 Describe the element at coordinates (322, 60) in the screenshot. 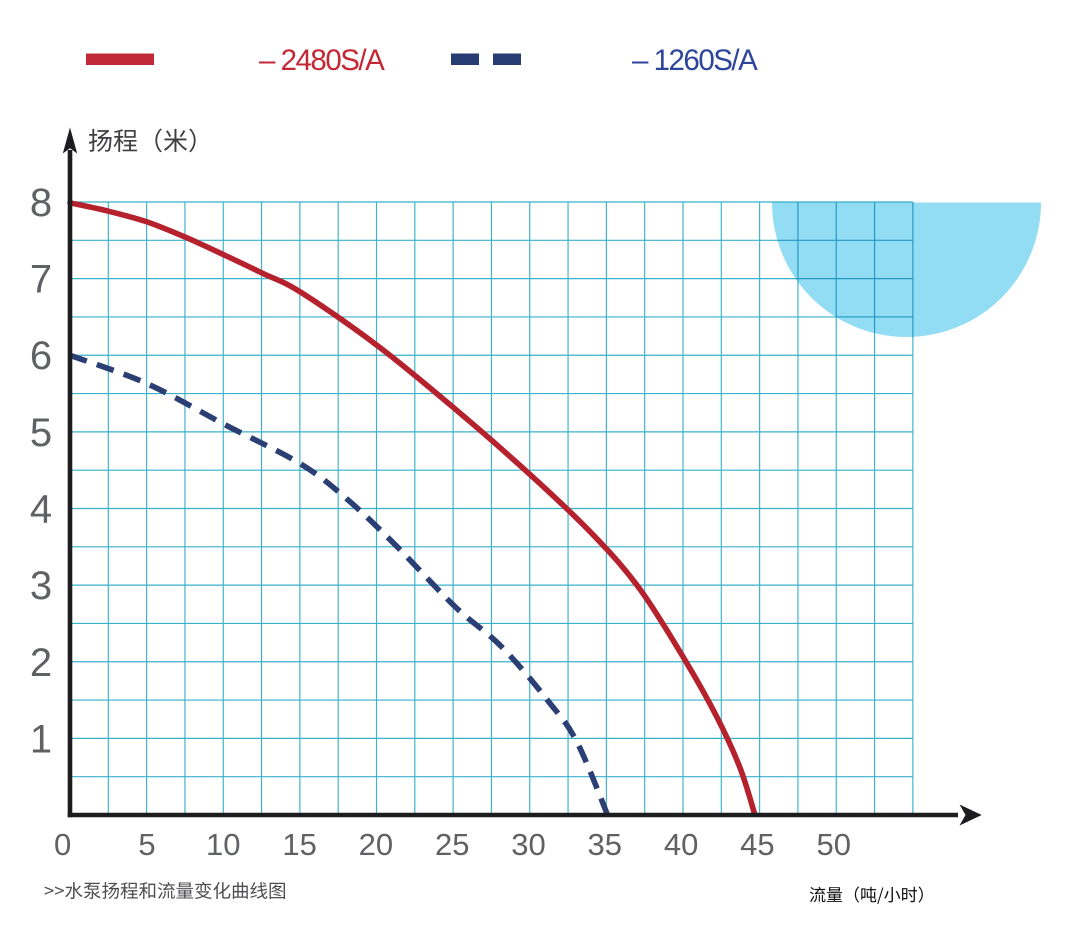

I see `svg-text: – 2480S/A` at that location.